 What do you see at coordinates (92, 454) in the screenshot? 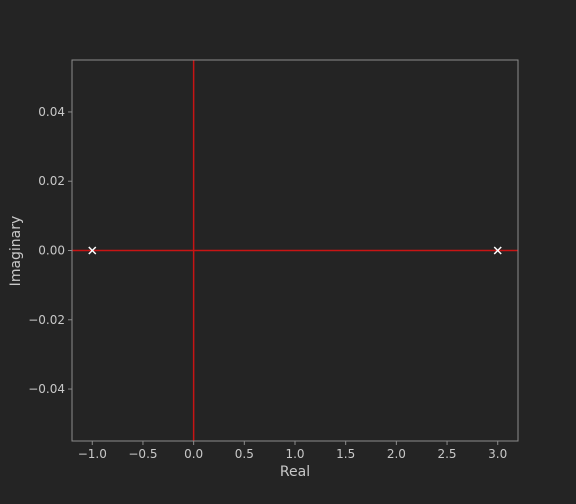
I see `x-tick-label: −1.0` at bounding box center [92, 454].